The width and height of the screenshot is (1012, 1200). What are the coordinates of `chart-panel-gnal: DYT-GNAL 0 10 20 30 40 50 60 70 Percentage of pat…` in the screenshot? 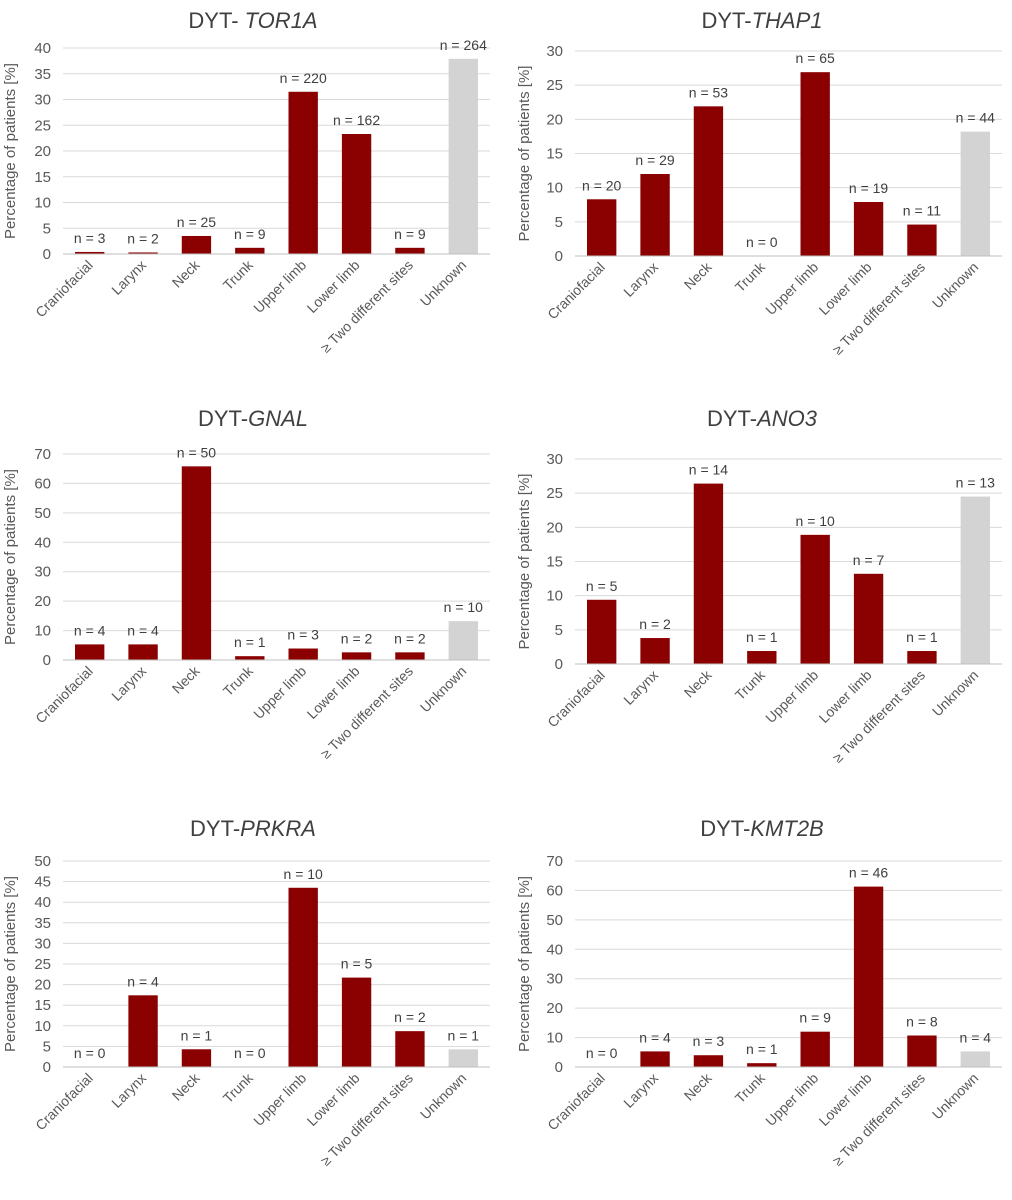 It's located at (246, 584).